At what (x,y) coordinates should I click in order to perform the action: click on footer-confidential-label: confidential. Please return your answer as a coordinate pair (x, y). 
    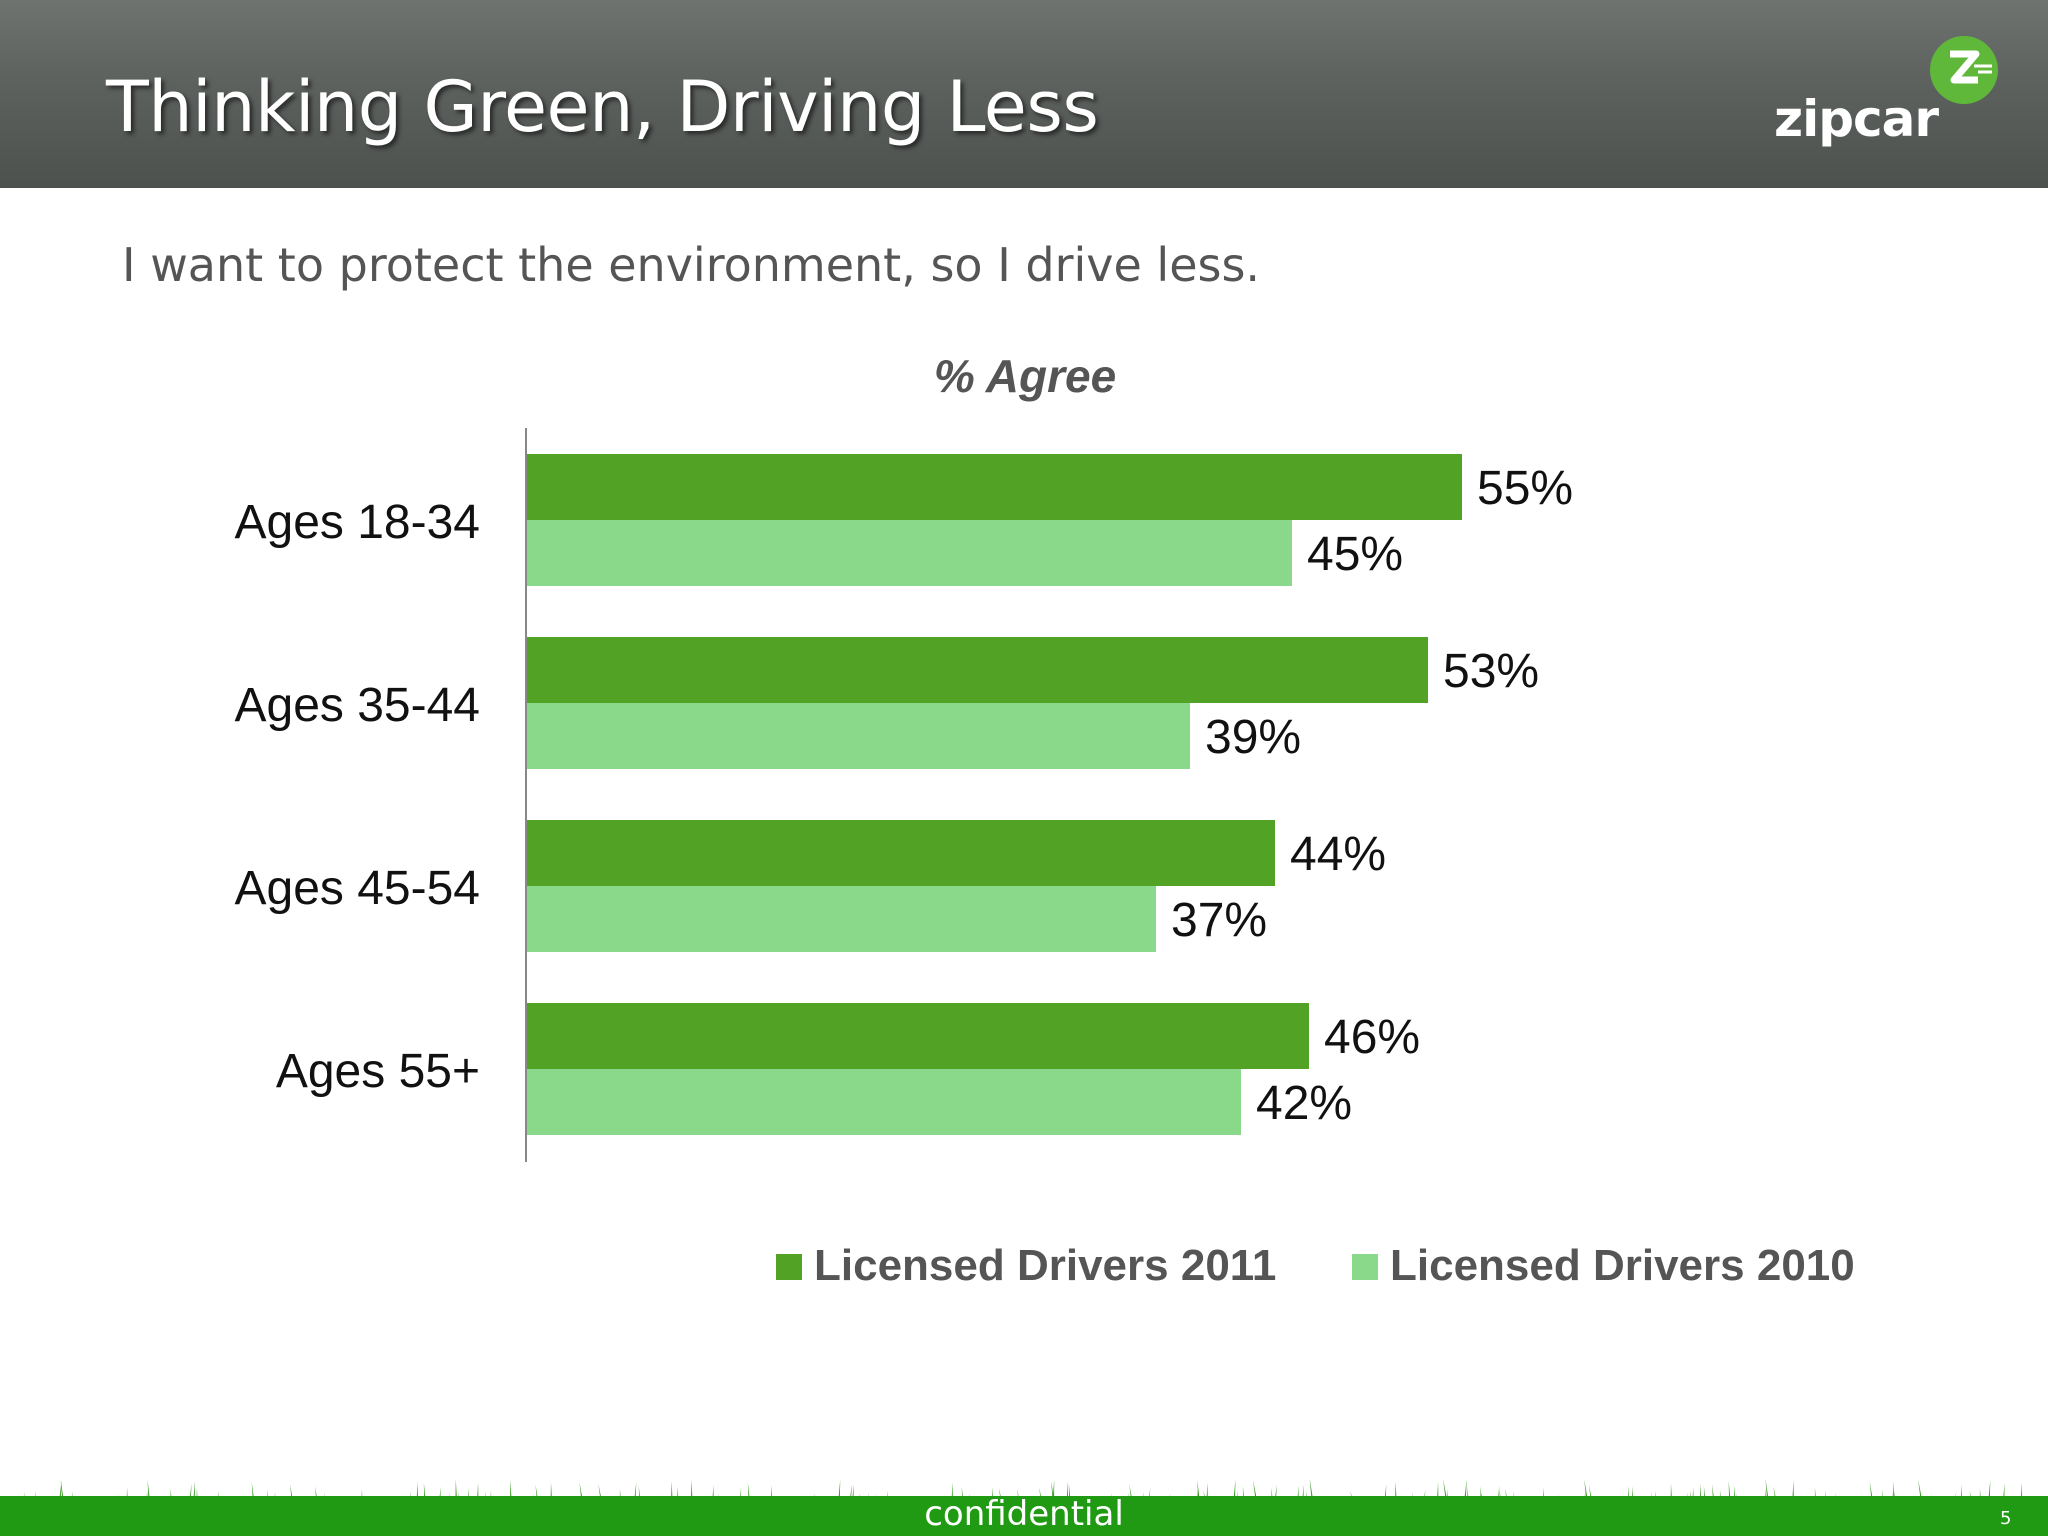
    Looking at the image, I should click on (1024, 1514).